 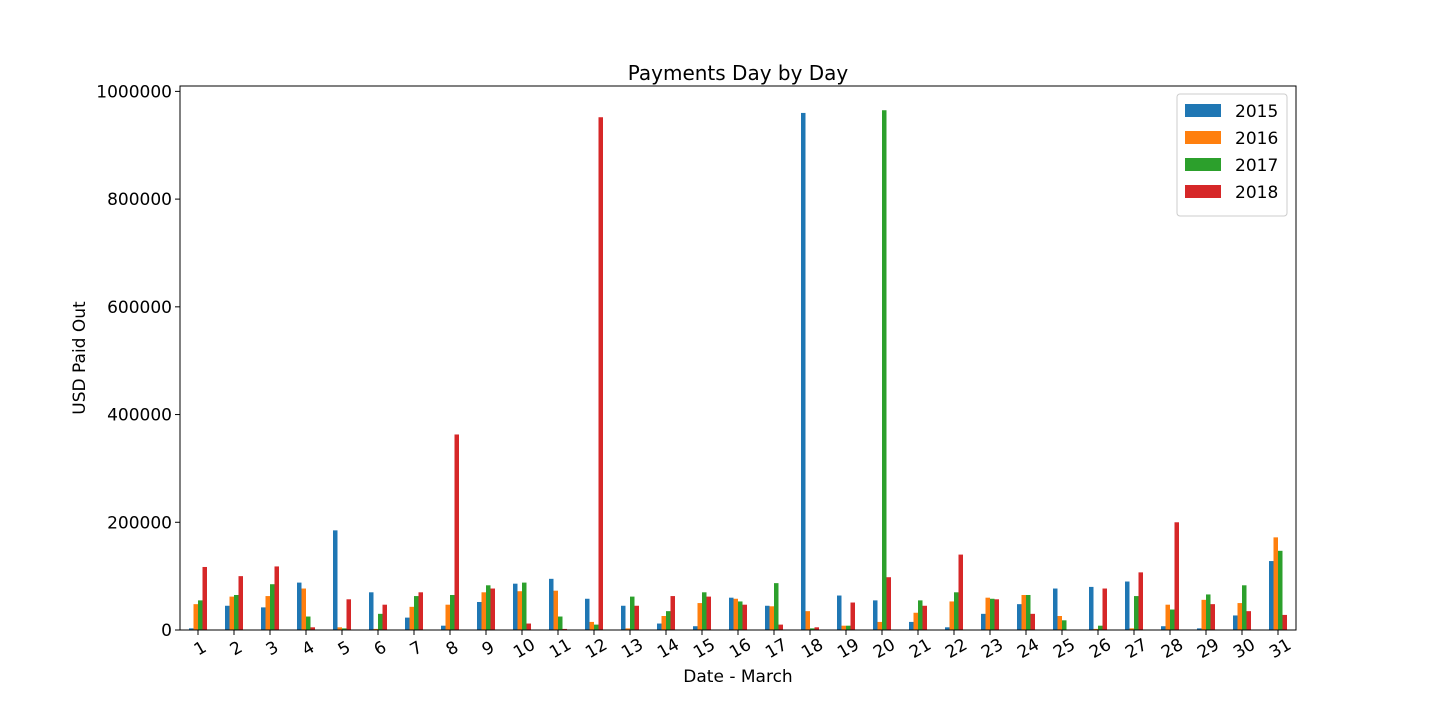 What do you see at coordinates (738, 73) in the screenshot?
I see `chart-title: Payments Day by Day` at bounding box center [738, 73].